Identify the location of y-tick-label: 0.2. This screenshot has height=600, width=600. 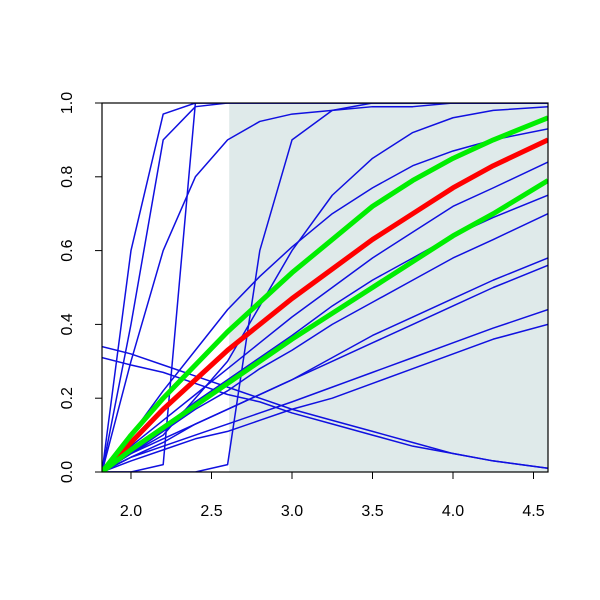
(67, 398).